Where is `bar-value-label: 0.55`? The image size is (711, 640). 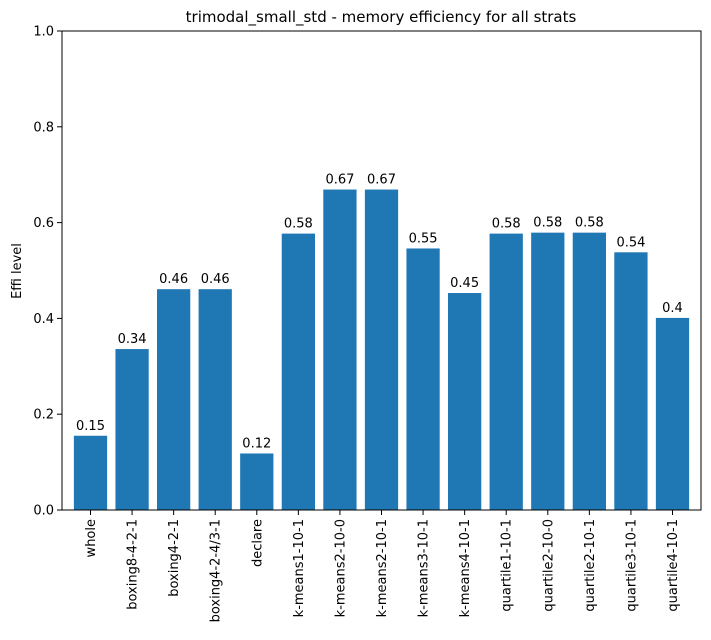
bar-value-label: 0.55 is located at coordinates (423, 238).